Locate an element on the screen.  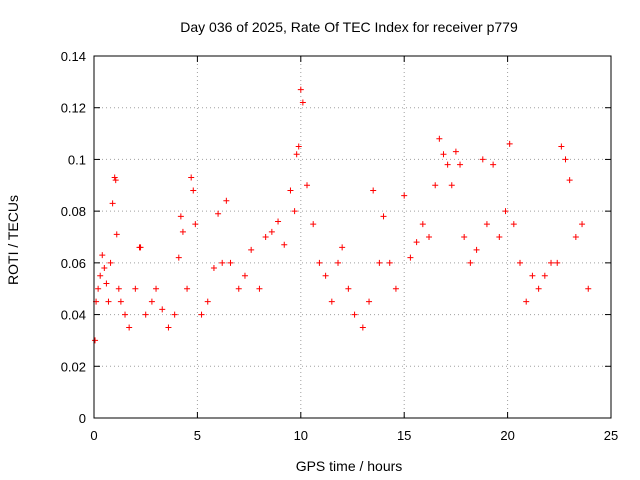
y-tick-label: 0.1 is located at coordinates (77, 159).